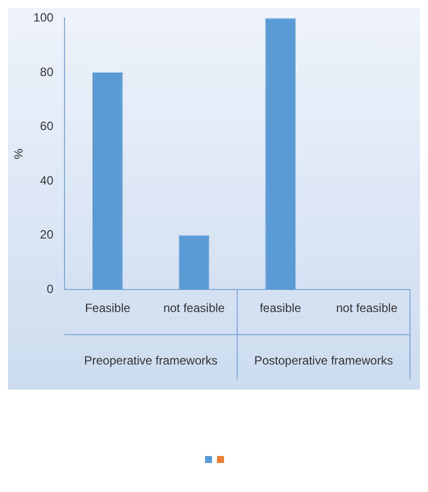 Image resolution: width=428 pixels, height=492 pixels. I want to click on y-tick-label: 80, so click(47, 71).